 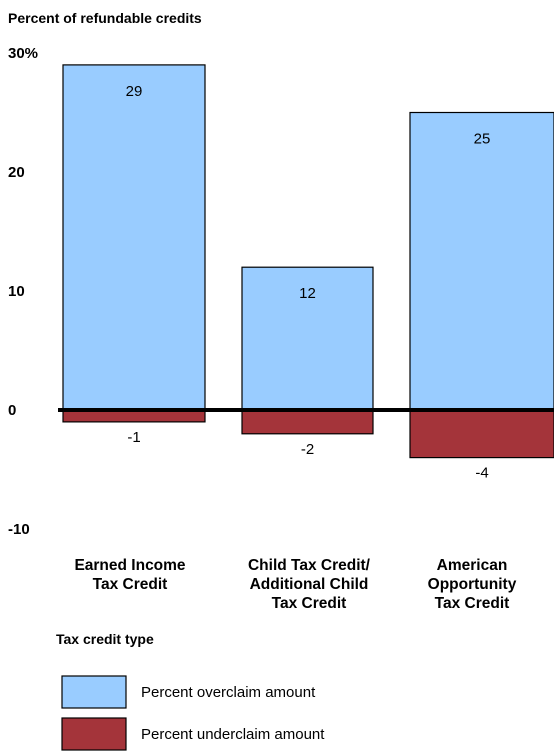 What do you see at coordinates (23, 53) in the screenshot?
I see `y-tick-label: 30%` at bounding box center [23, 53].